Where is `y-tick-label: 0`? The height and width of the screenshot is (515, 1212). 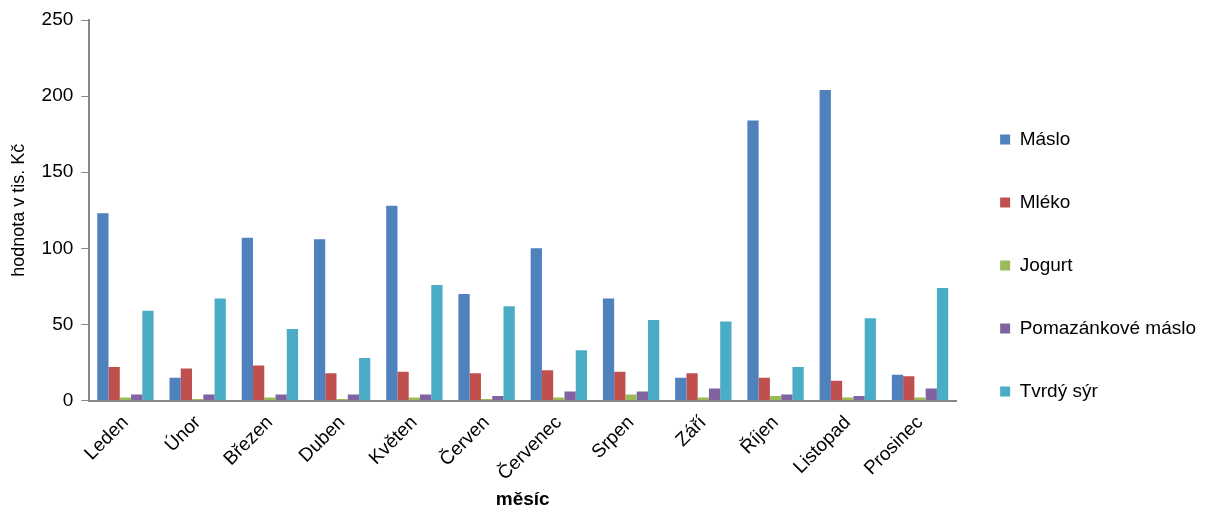
y-tick-label: 0 is located at coordinates (68, 399).